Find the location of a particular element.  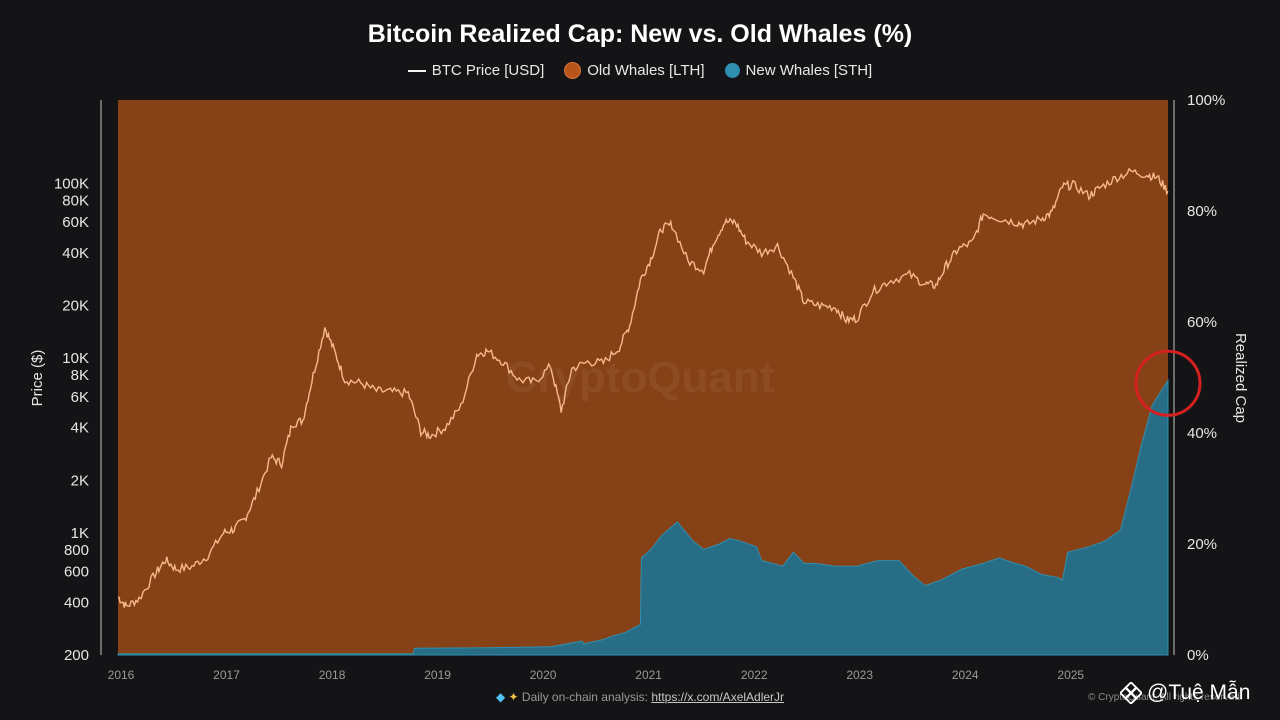

y-left-tick-label: 100K is located at coordinates (71, 183).